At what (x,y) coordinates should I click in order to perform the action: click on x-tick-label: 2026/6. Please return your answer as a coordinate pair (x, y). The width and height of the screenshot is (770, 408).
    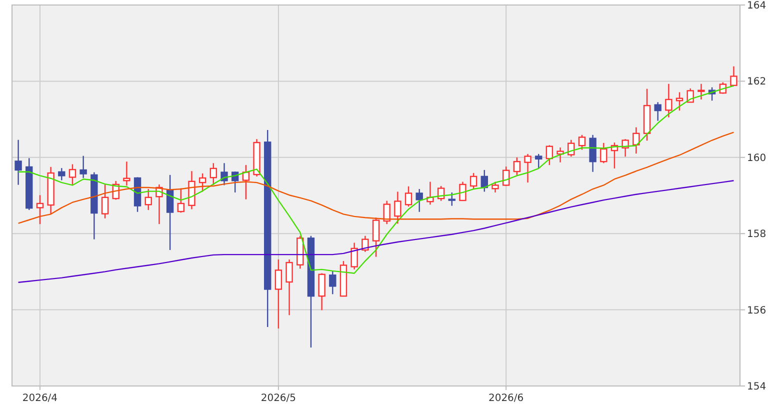
    Looking at the image, I should click on (506, 398).